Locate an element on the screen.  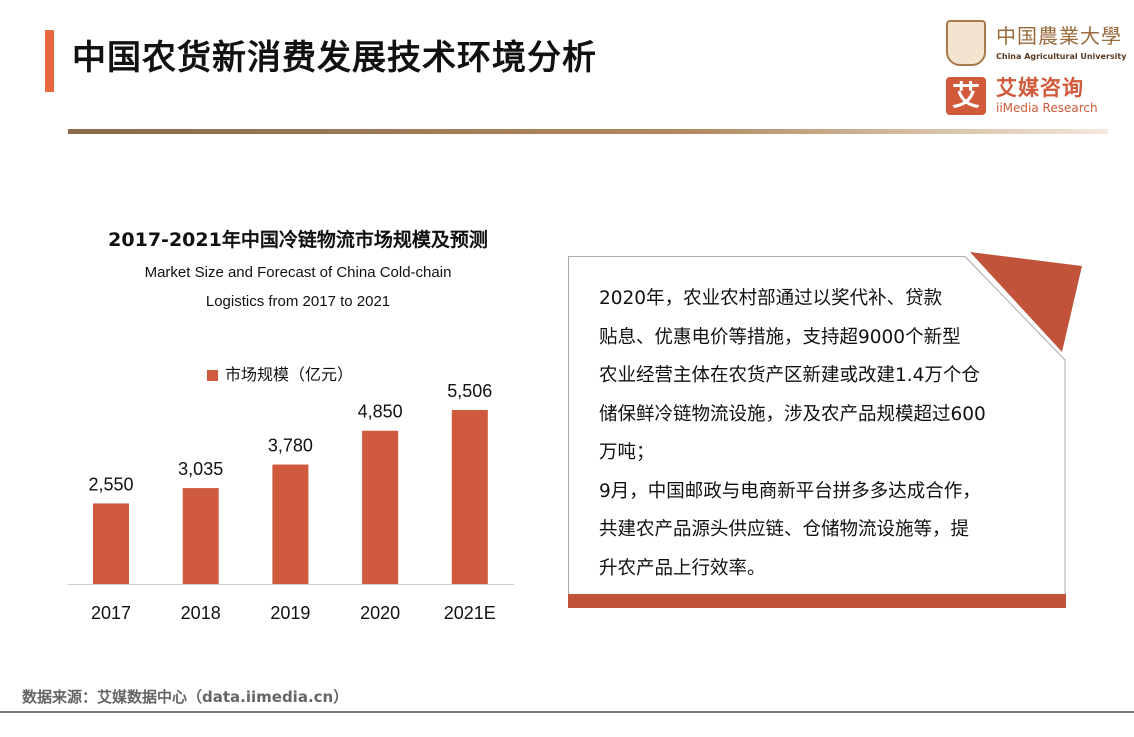
iimedia-logo-mark: 艾 is located at coordinates (966, 96).